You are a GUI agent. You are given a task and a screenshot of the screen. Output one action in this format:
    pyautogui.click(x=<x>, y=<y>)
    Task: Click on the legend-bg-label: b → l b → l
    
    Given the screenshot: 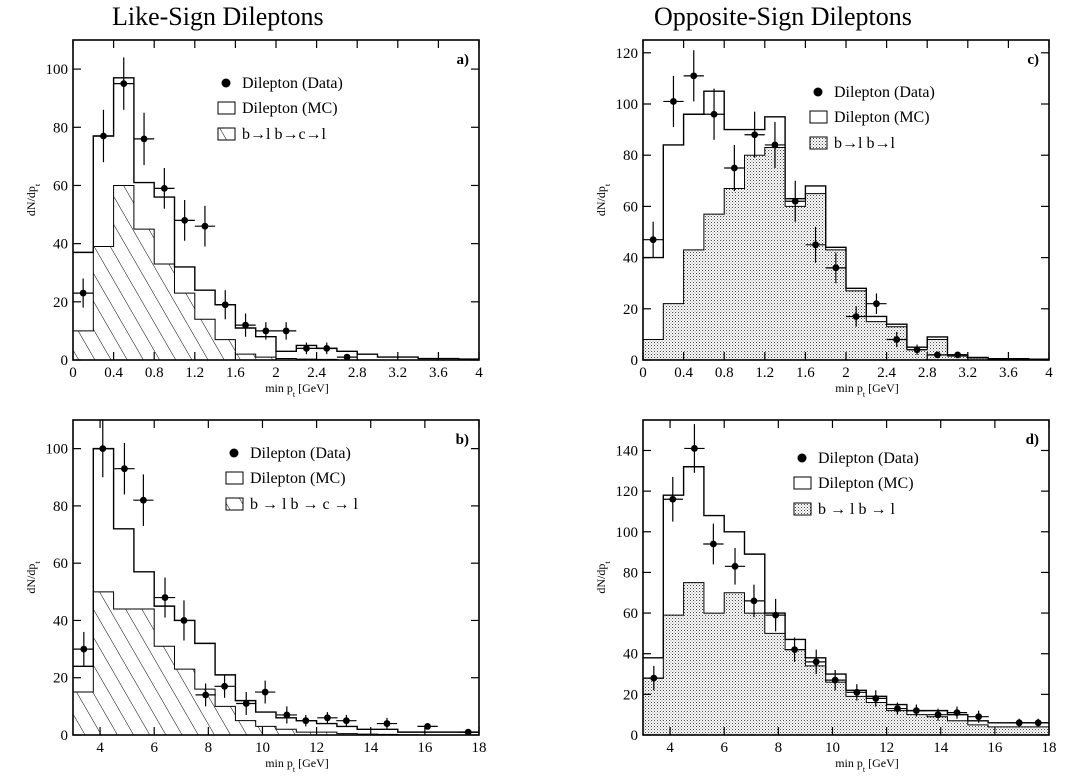 What is the action you would take?
    pyautogui.click(x=856, y=509)
    